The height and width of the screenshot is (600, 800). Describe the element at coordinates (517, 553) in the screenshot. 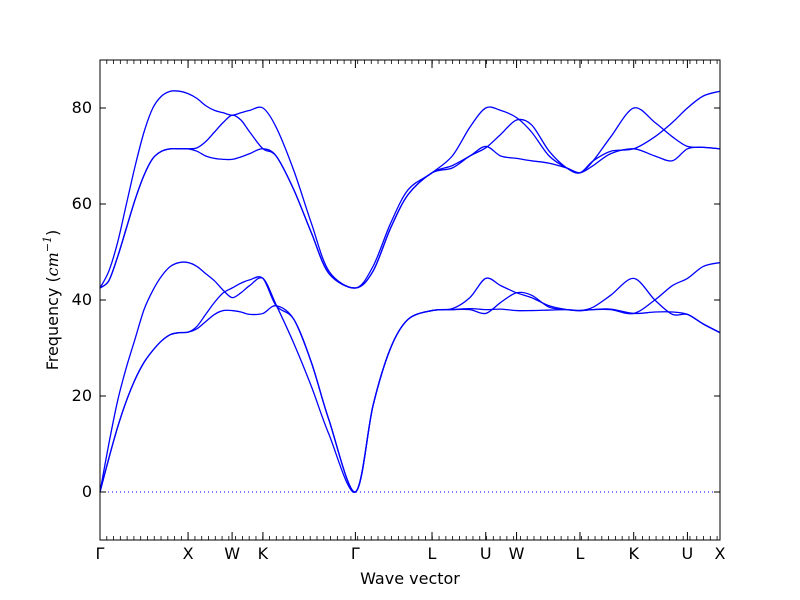

I see `x-tick-label-7: W` at that location.